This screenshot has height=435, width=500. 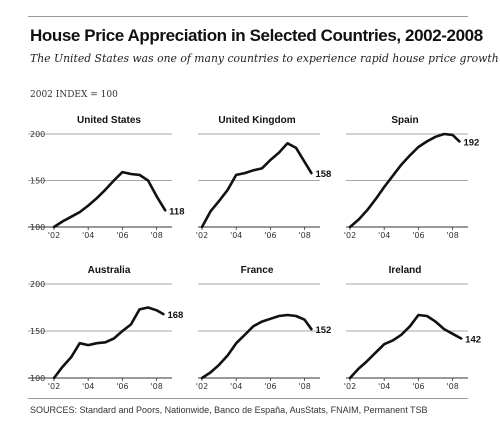 What do you see at coordinates (404, 180) in the screenshot?
I see `series-line-spain` at bounding box center [404, 180].